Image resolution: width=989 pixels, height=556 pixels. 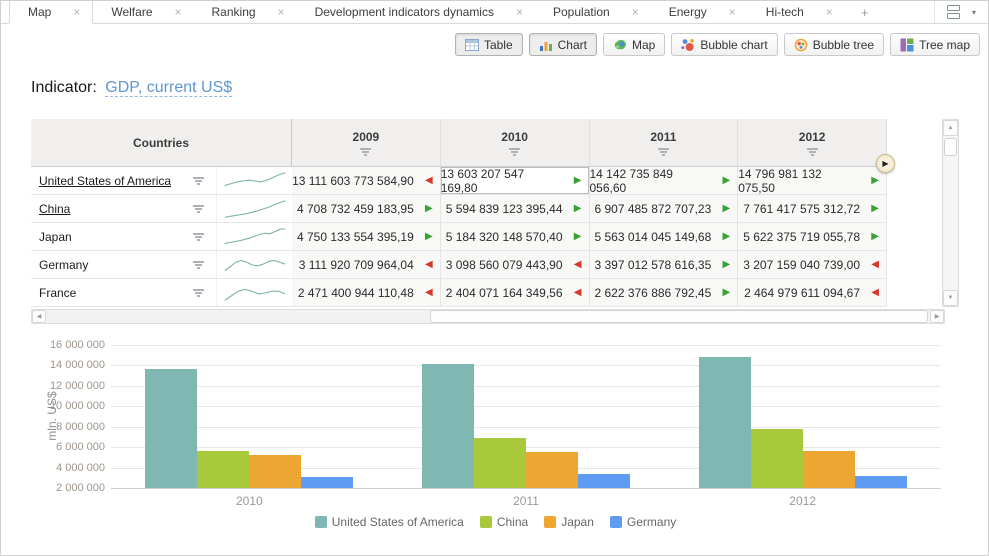 I want to click on view-button-label: Chart, so click(x=572, y=44).